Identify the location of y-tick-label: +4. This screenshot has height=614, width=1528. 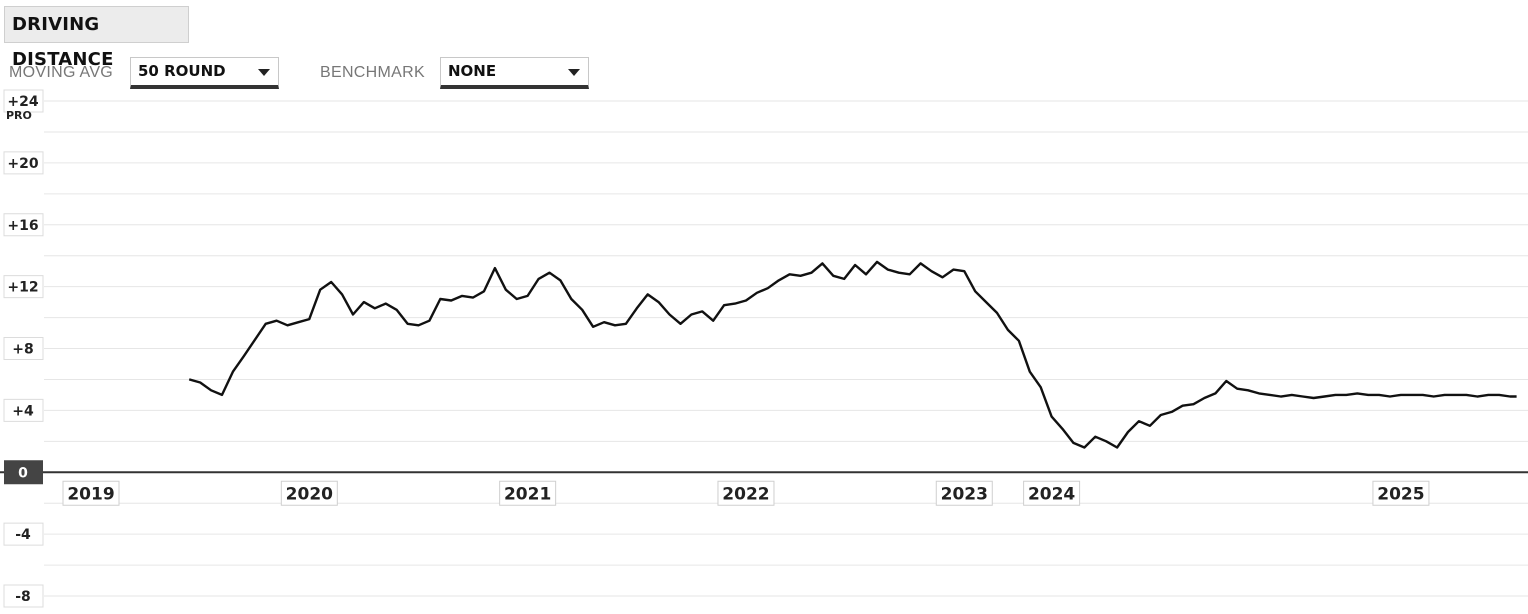
(23, 411).